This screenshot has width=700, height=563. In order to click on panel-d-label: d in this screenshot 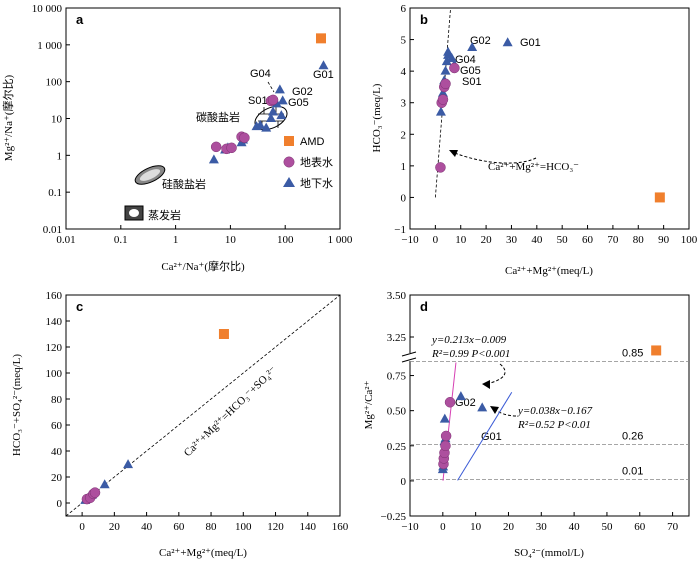, I will do `click(424, 306)`.